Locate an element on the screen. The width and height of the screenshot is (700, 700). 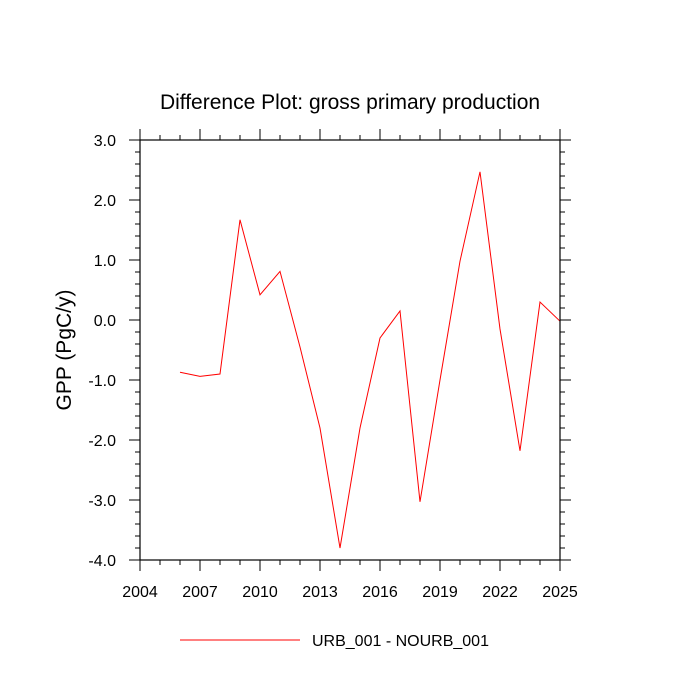
y-tick-label: 0.0 is located at coordinates (105, 321).